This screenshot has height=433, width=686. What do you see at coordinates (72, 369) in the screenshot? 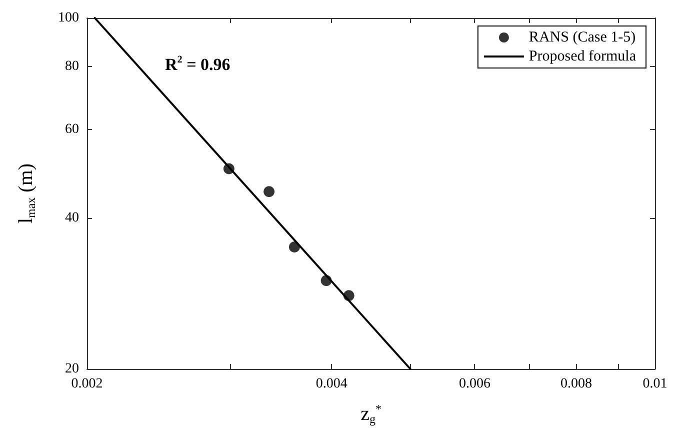
I see `y-tick-label: 20` at bounding box center [72, 369].